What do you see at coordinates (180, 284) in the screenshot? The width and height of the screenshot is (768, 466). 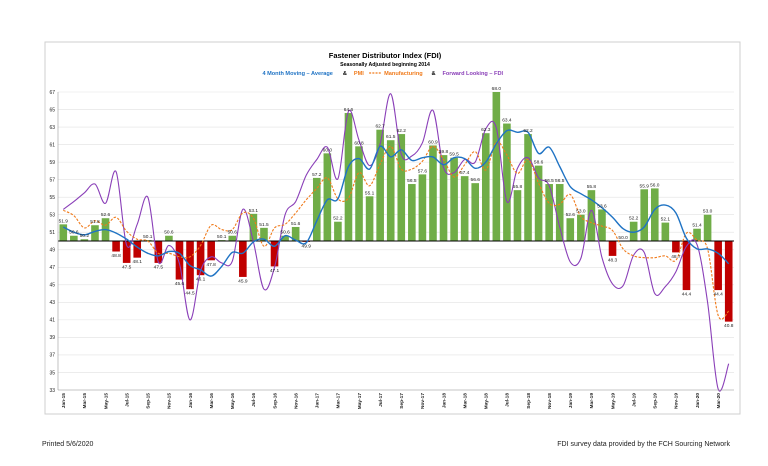 I see `bar-value-label: 45.6` at bounding box center [180, 284].